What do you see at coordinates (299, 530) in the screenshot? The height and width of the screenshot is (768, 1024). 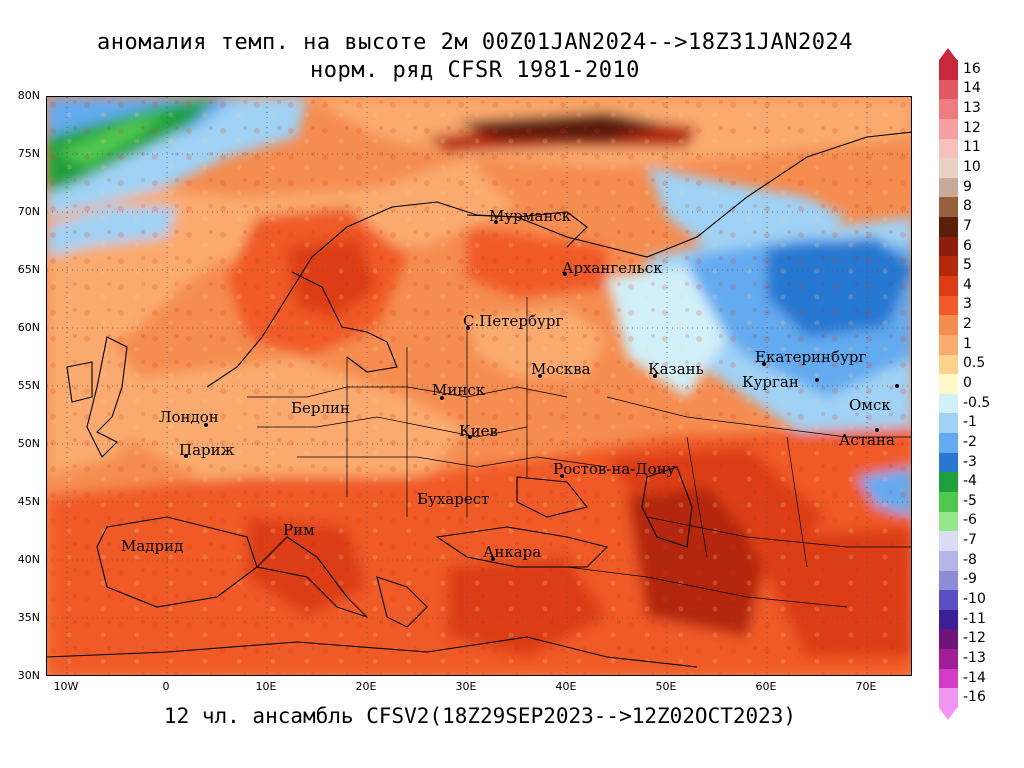 I see `city-label: Рим` at bounding box center [299, 530].